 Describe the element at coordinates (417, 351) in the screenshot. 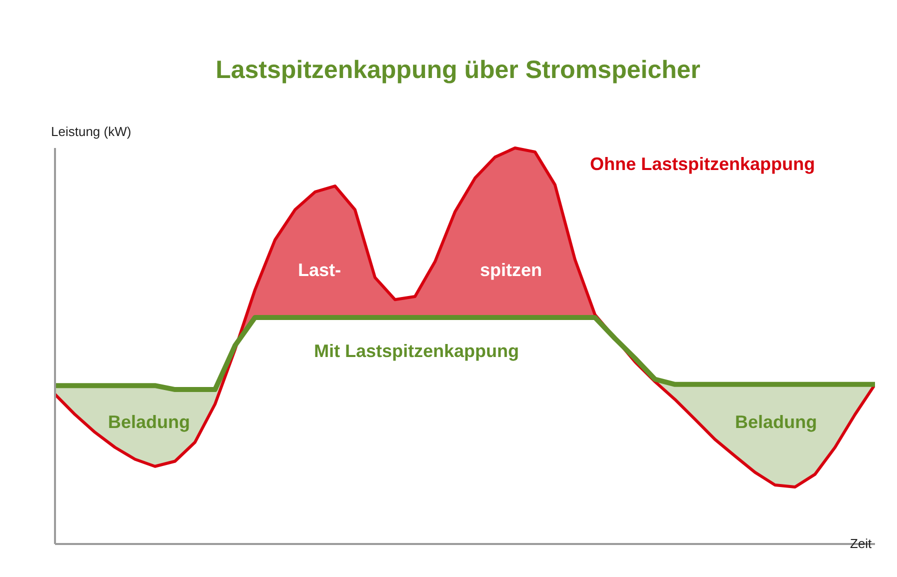

I see `series-label: Mit Lastspitzenkappung` at that location.